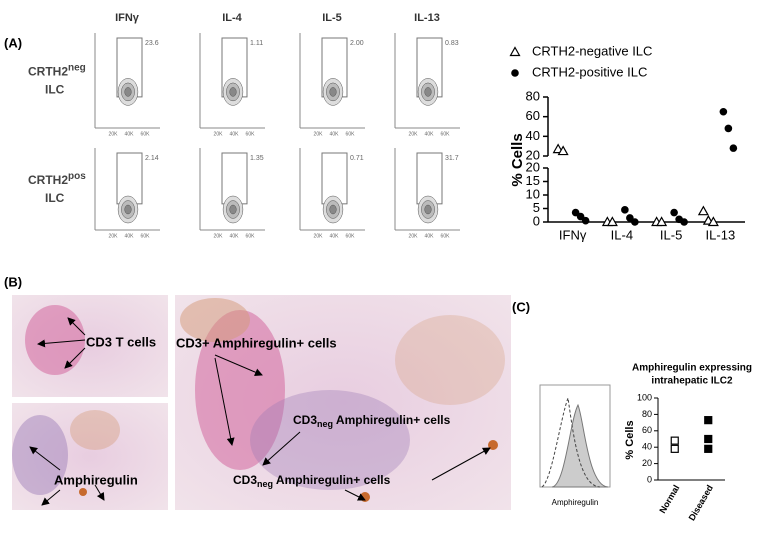 This screenshot has height=545, width=763. I want to click on gate-value: 23.6, so click(152, 43).